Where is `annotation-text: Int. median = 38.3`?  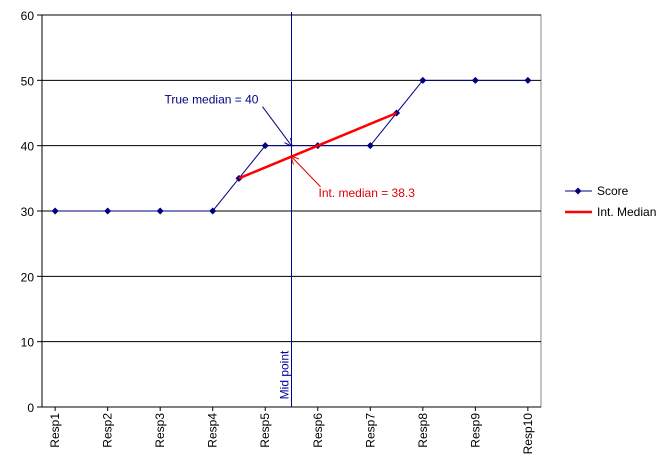 annotation-text: Int. median = 38.3 is located at coordinates (367, 193).